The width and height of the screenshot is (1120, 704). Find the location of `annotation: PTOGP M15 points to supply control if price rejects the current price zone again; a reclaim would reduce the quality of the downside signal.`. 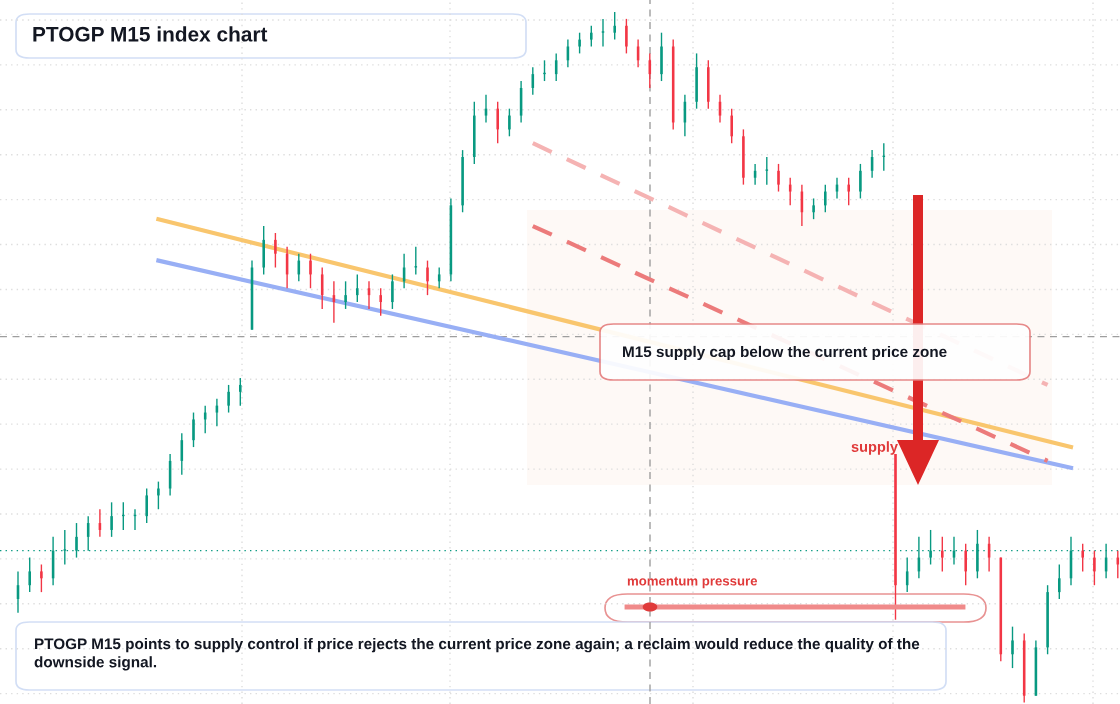

annotation: PTOGP M15 points to supply control if price rejects the current price zone again; a reclaim would reduce the quality of the downside signal. is located at coordinates (477, 654).